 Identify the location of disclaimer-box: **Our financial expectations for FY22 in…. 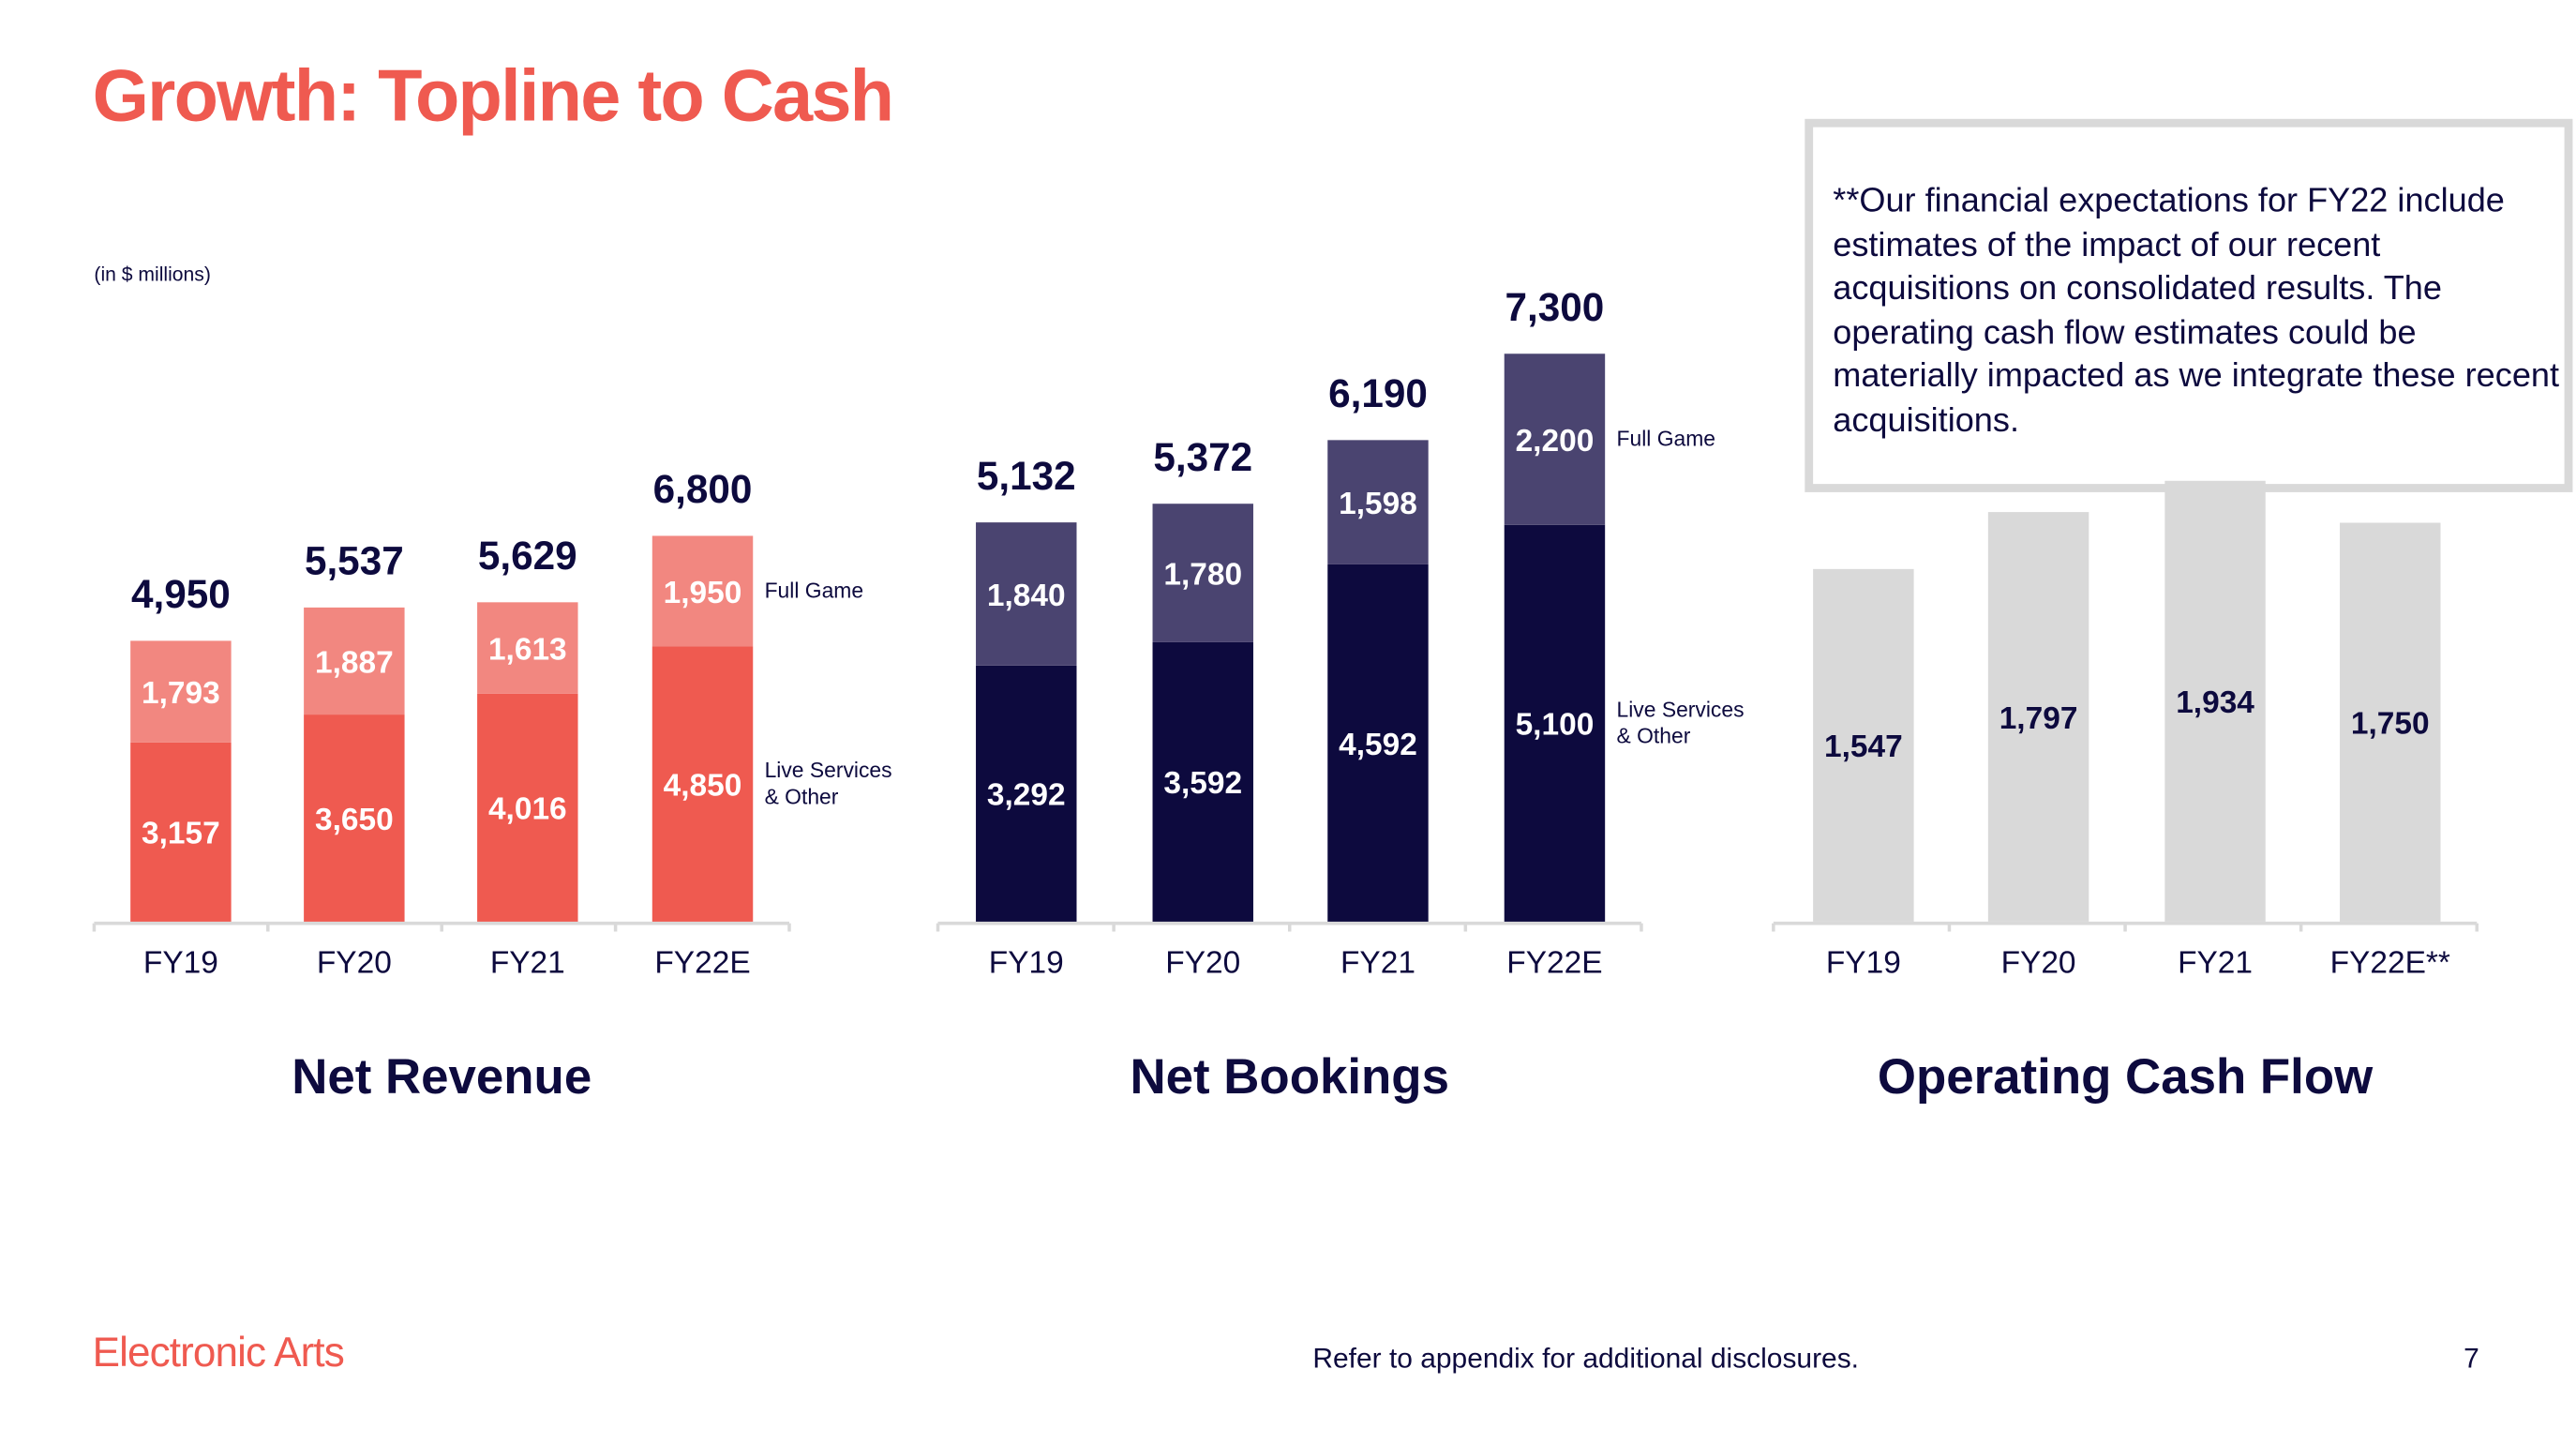
(2189, 305).